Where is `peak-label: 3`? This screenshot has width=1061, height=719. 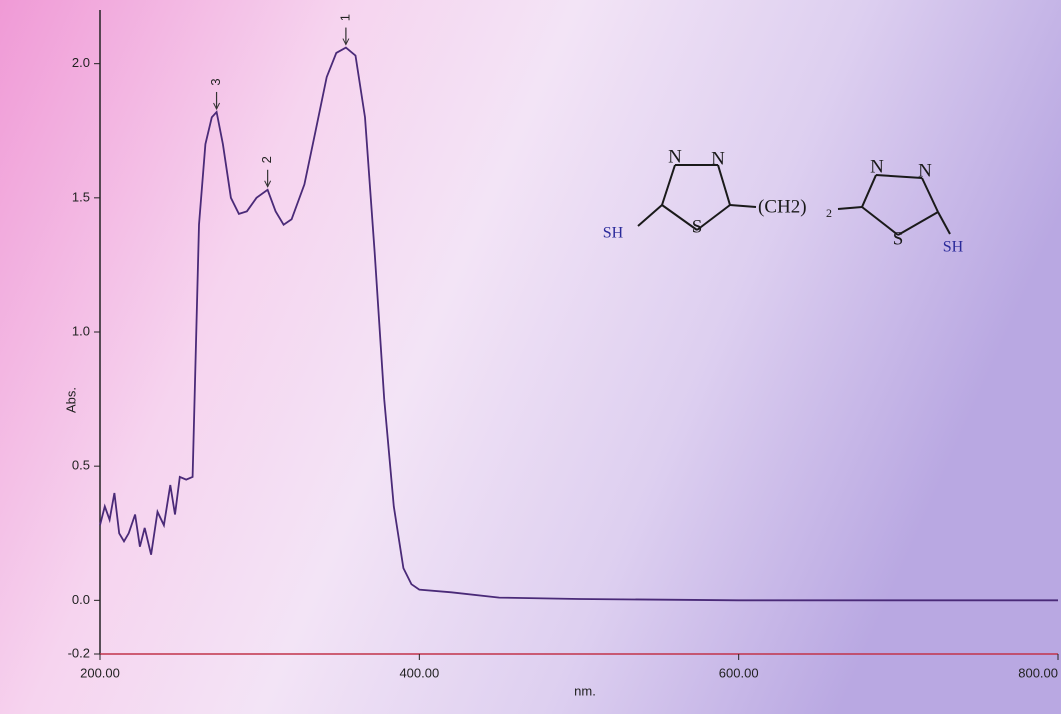
peak-label: 3 is located at coordinates (215, 81).